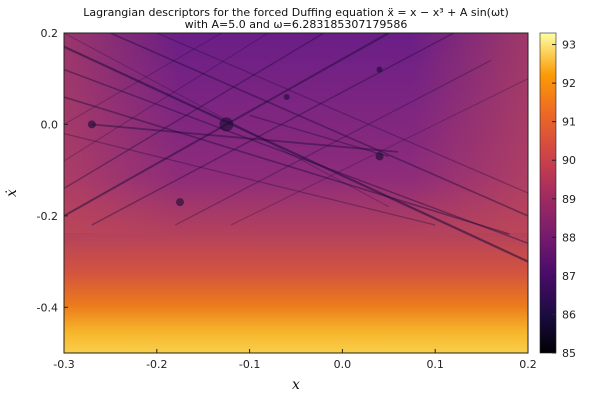 Image resolution: width=600 pixels, height=400 pixels. Describe the element at coordinates (63, 364) in the screenshot. I see `x-tick-label: -0.3` at that location.